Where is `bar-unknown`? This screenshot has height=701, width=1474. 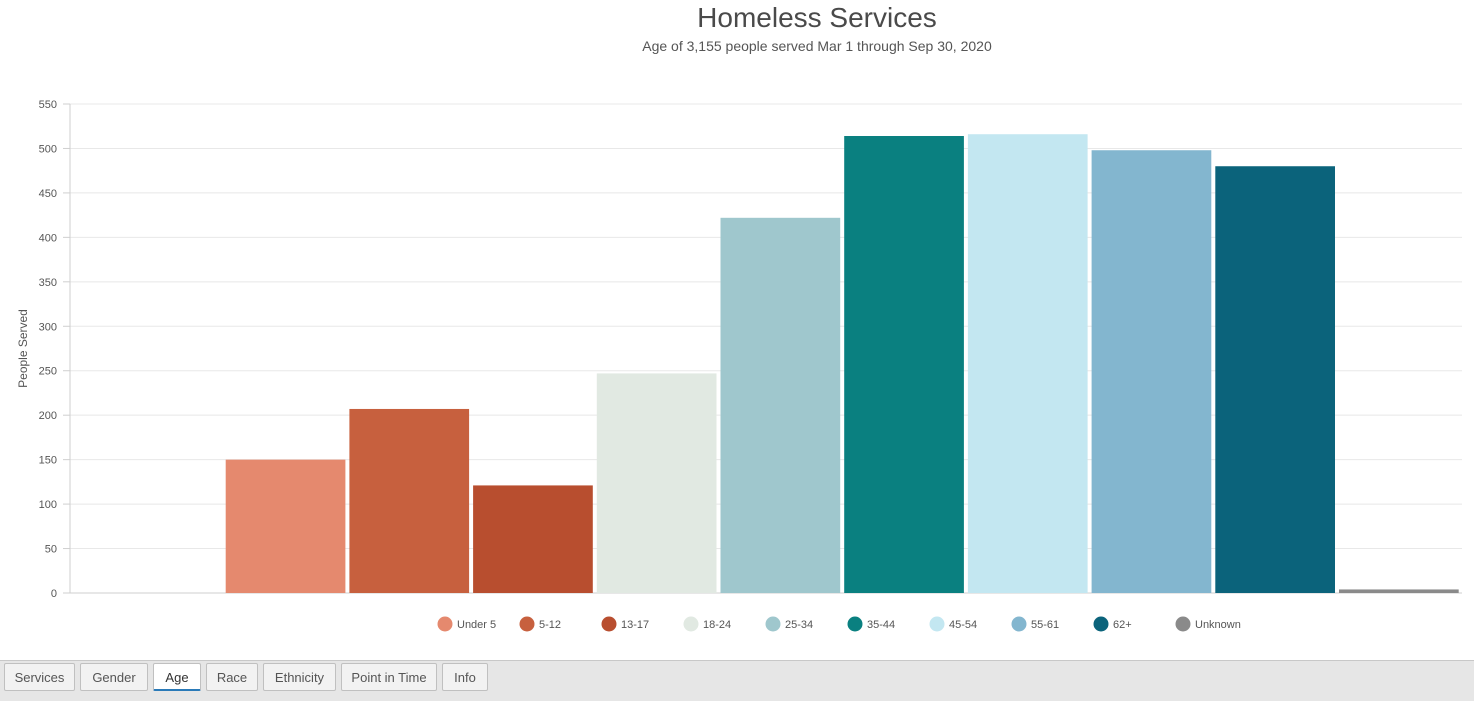 bar-unknown is located at coordinates (1399, 591).